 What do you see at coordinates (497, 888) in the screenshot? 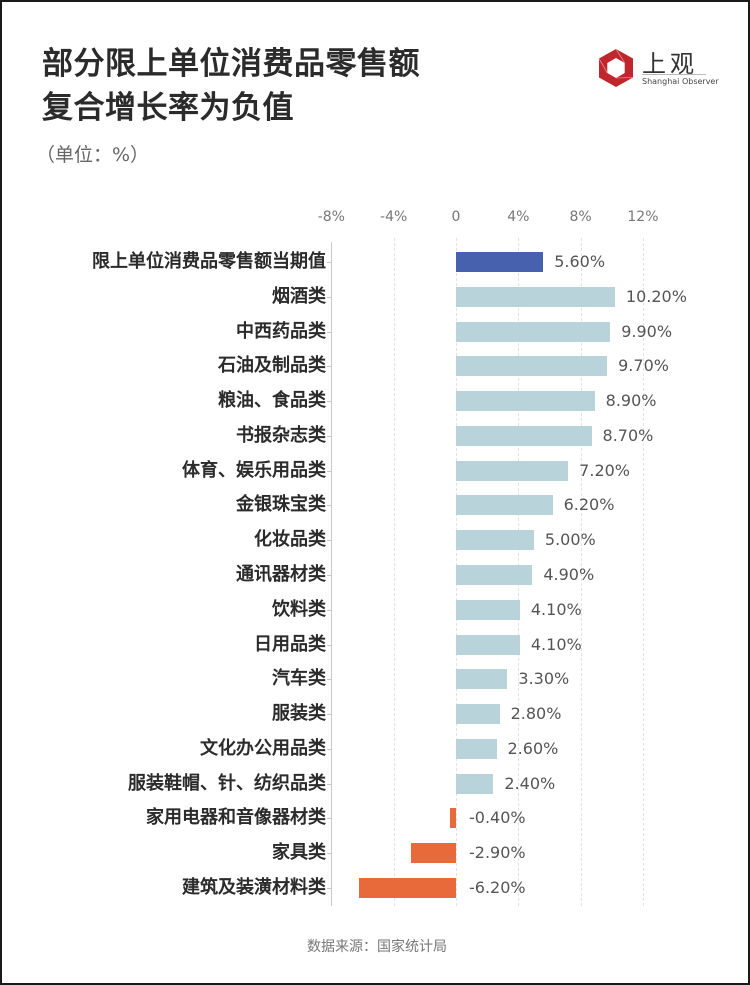
I see `value-label: -6.20%` at bounding box center [497, 888].